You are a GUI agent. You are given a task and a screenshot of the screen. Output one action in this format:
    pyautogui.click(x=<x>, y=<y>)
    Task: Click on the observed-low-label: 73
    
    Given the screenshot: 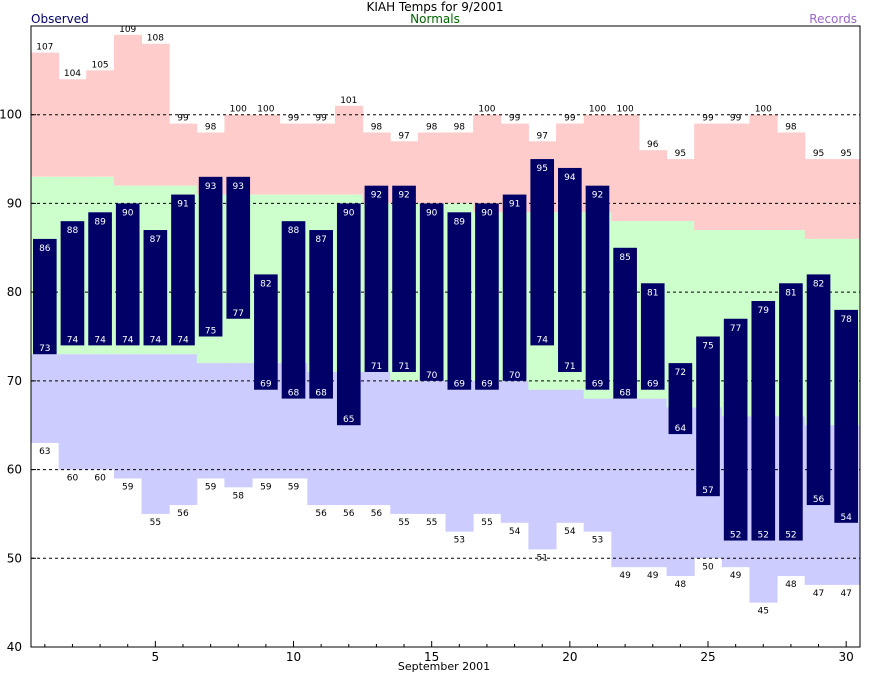 What is the action you would take?
    pyautogui.click(x=44, y=349)
    